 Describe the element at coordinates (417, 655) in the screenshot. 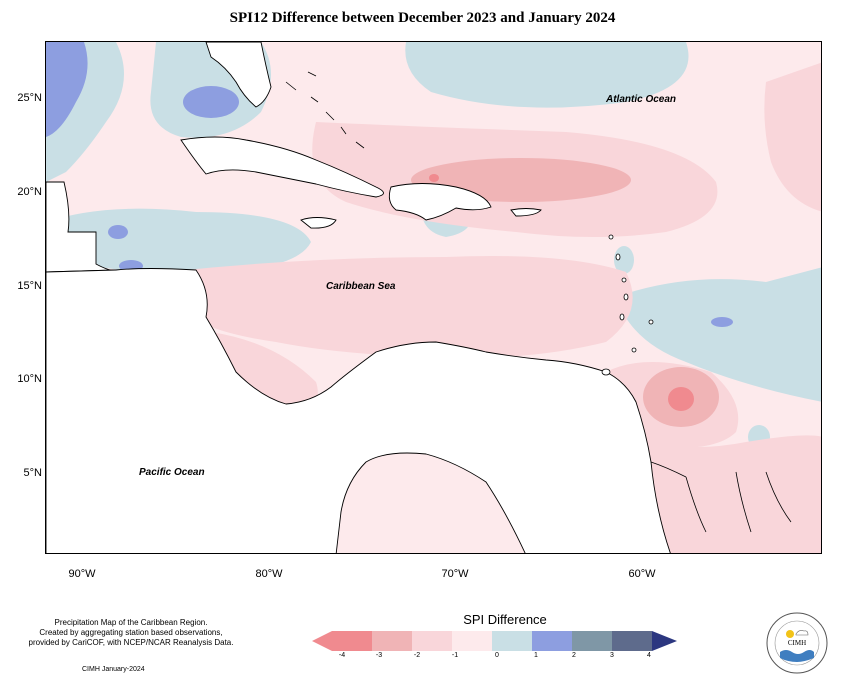

I see `legend-tick: -2` at that location.